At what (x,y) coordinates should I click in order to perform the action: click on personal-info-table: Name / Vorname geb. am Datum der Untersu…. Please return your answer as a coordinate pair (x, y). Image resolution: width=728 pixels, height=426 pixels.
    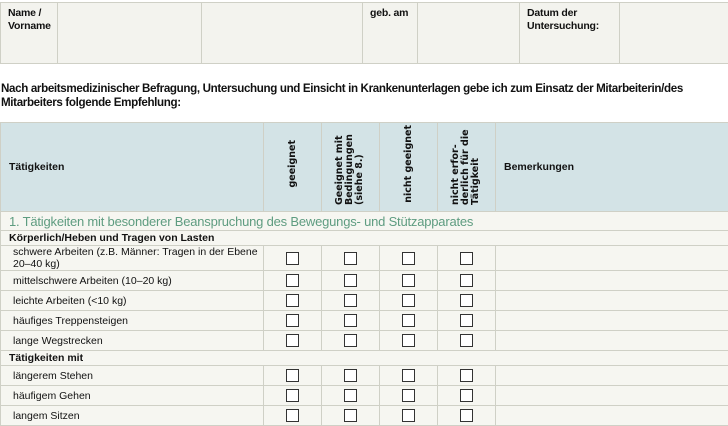
    Looking at the image, I should click on (364, 33).